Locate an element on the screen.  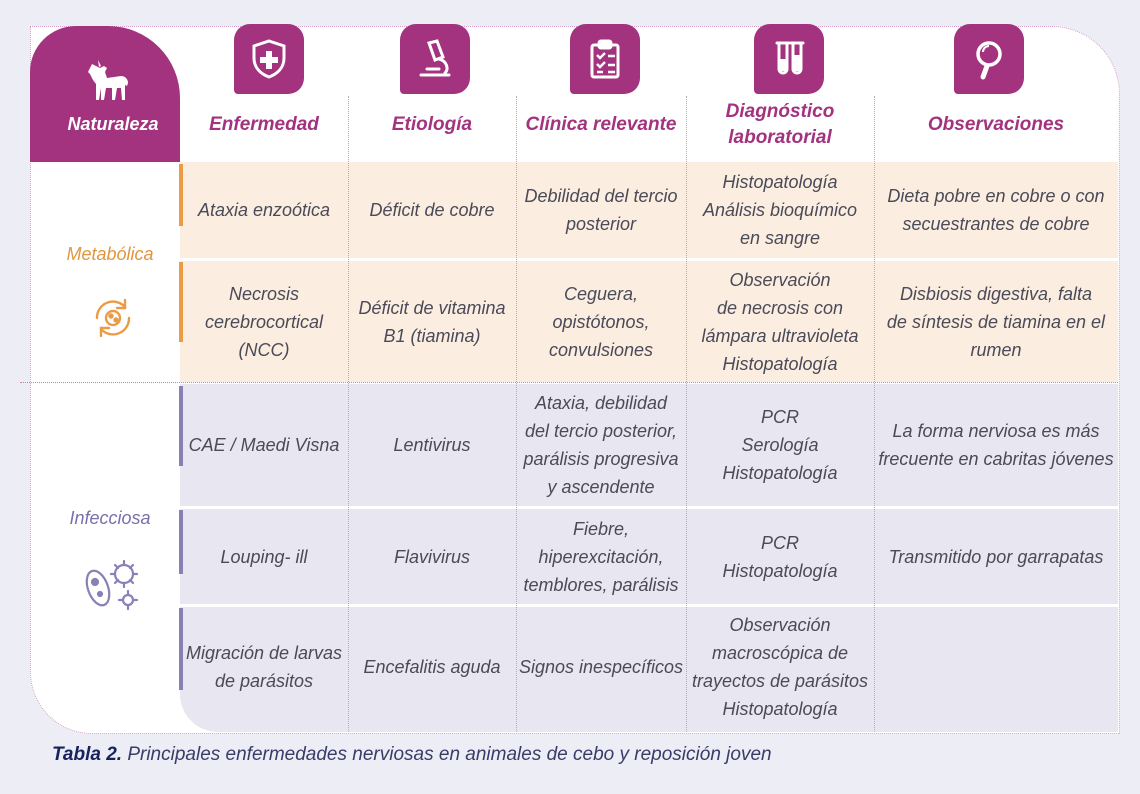
microscope-icon is located at coordinates (435, 59).